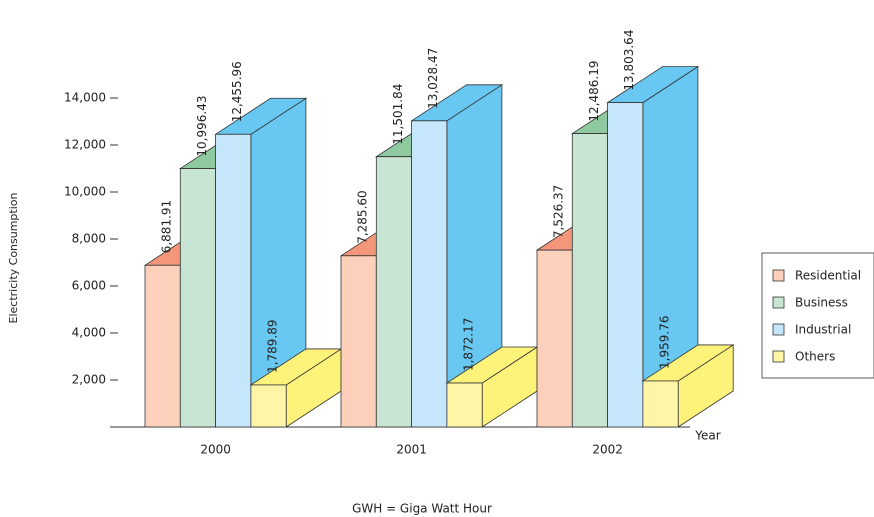 This screenshot has width=874, height=517. What do you see at coordinates (821, 303) in the screenshot?
I see `legend-label: Business` at bounding box center [821, 303].